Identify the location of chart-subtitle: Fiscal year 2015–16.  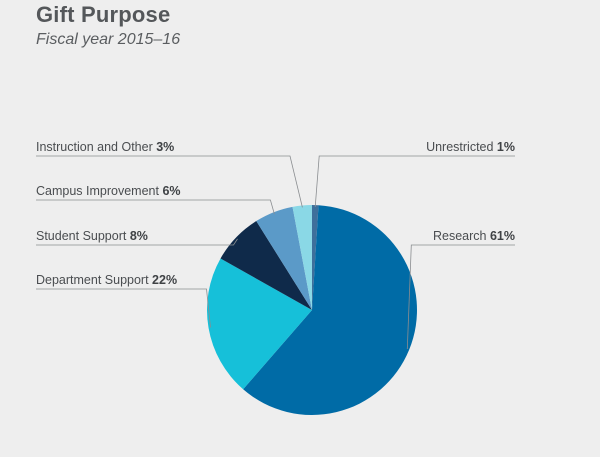
(108, 39).